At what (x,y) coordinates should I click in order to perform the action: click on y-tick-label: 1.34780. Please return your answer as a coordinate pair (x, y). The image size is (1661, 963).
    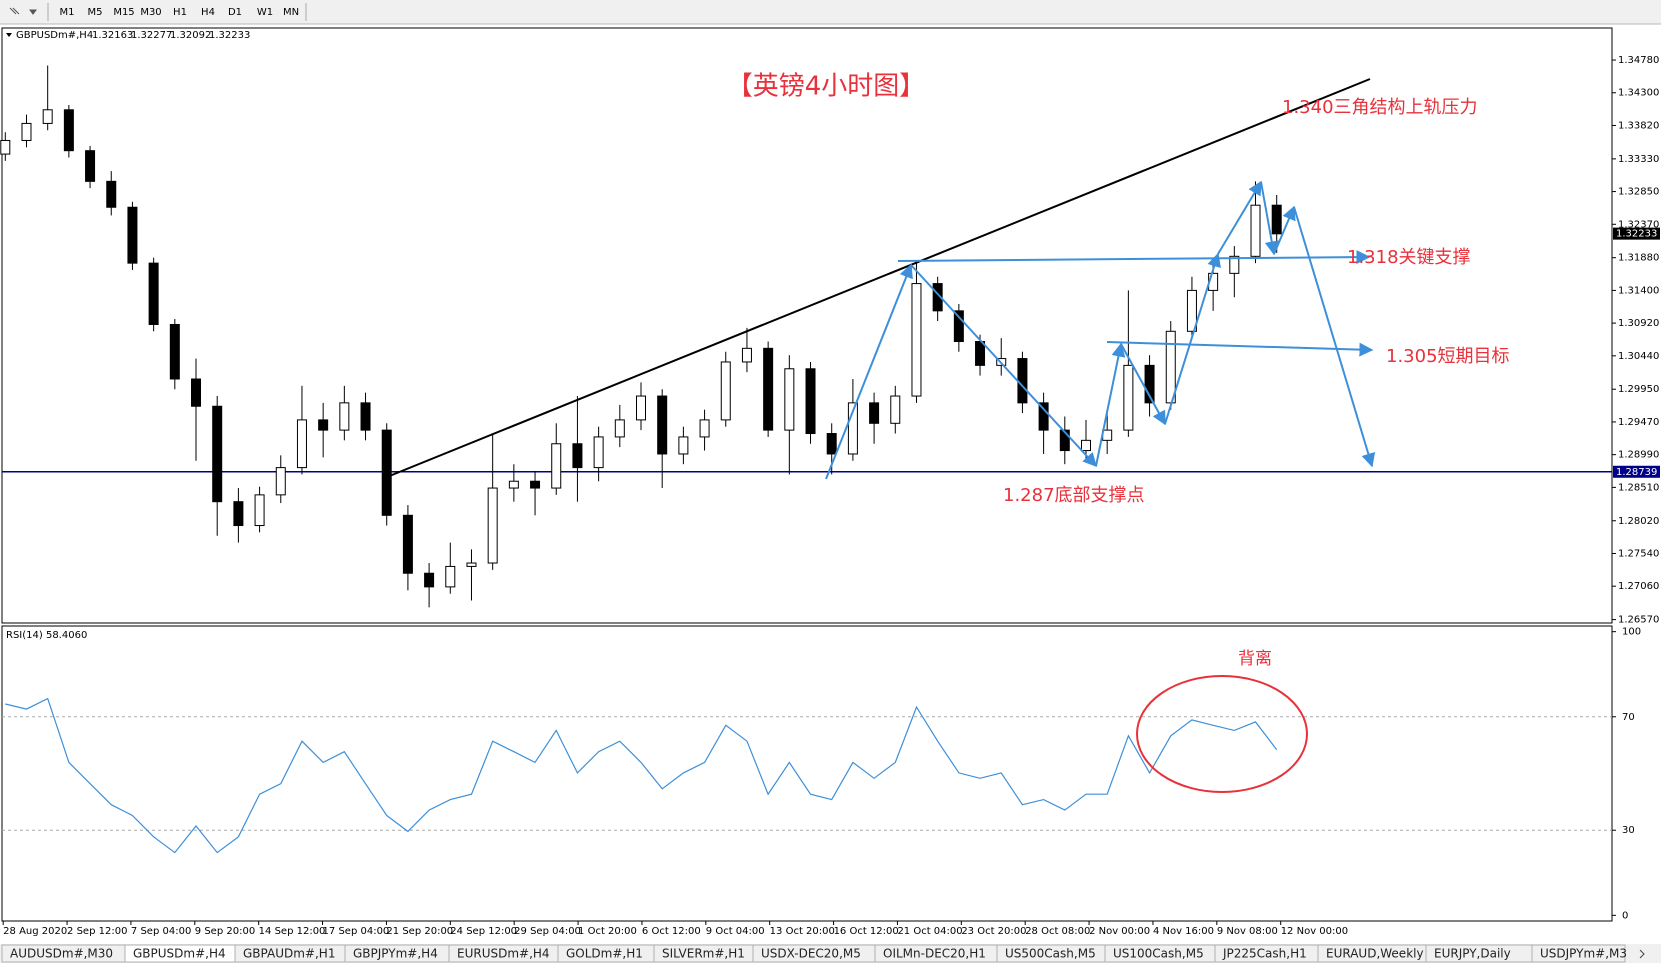
    Looking at the image, I should click on (1638, 60).